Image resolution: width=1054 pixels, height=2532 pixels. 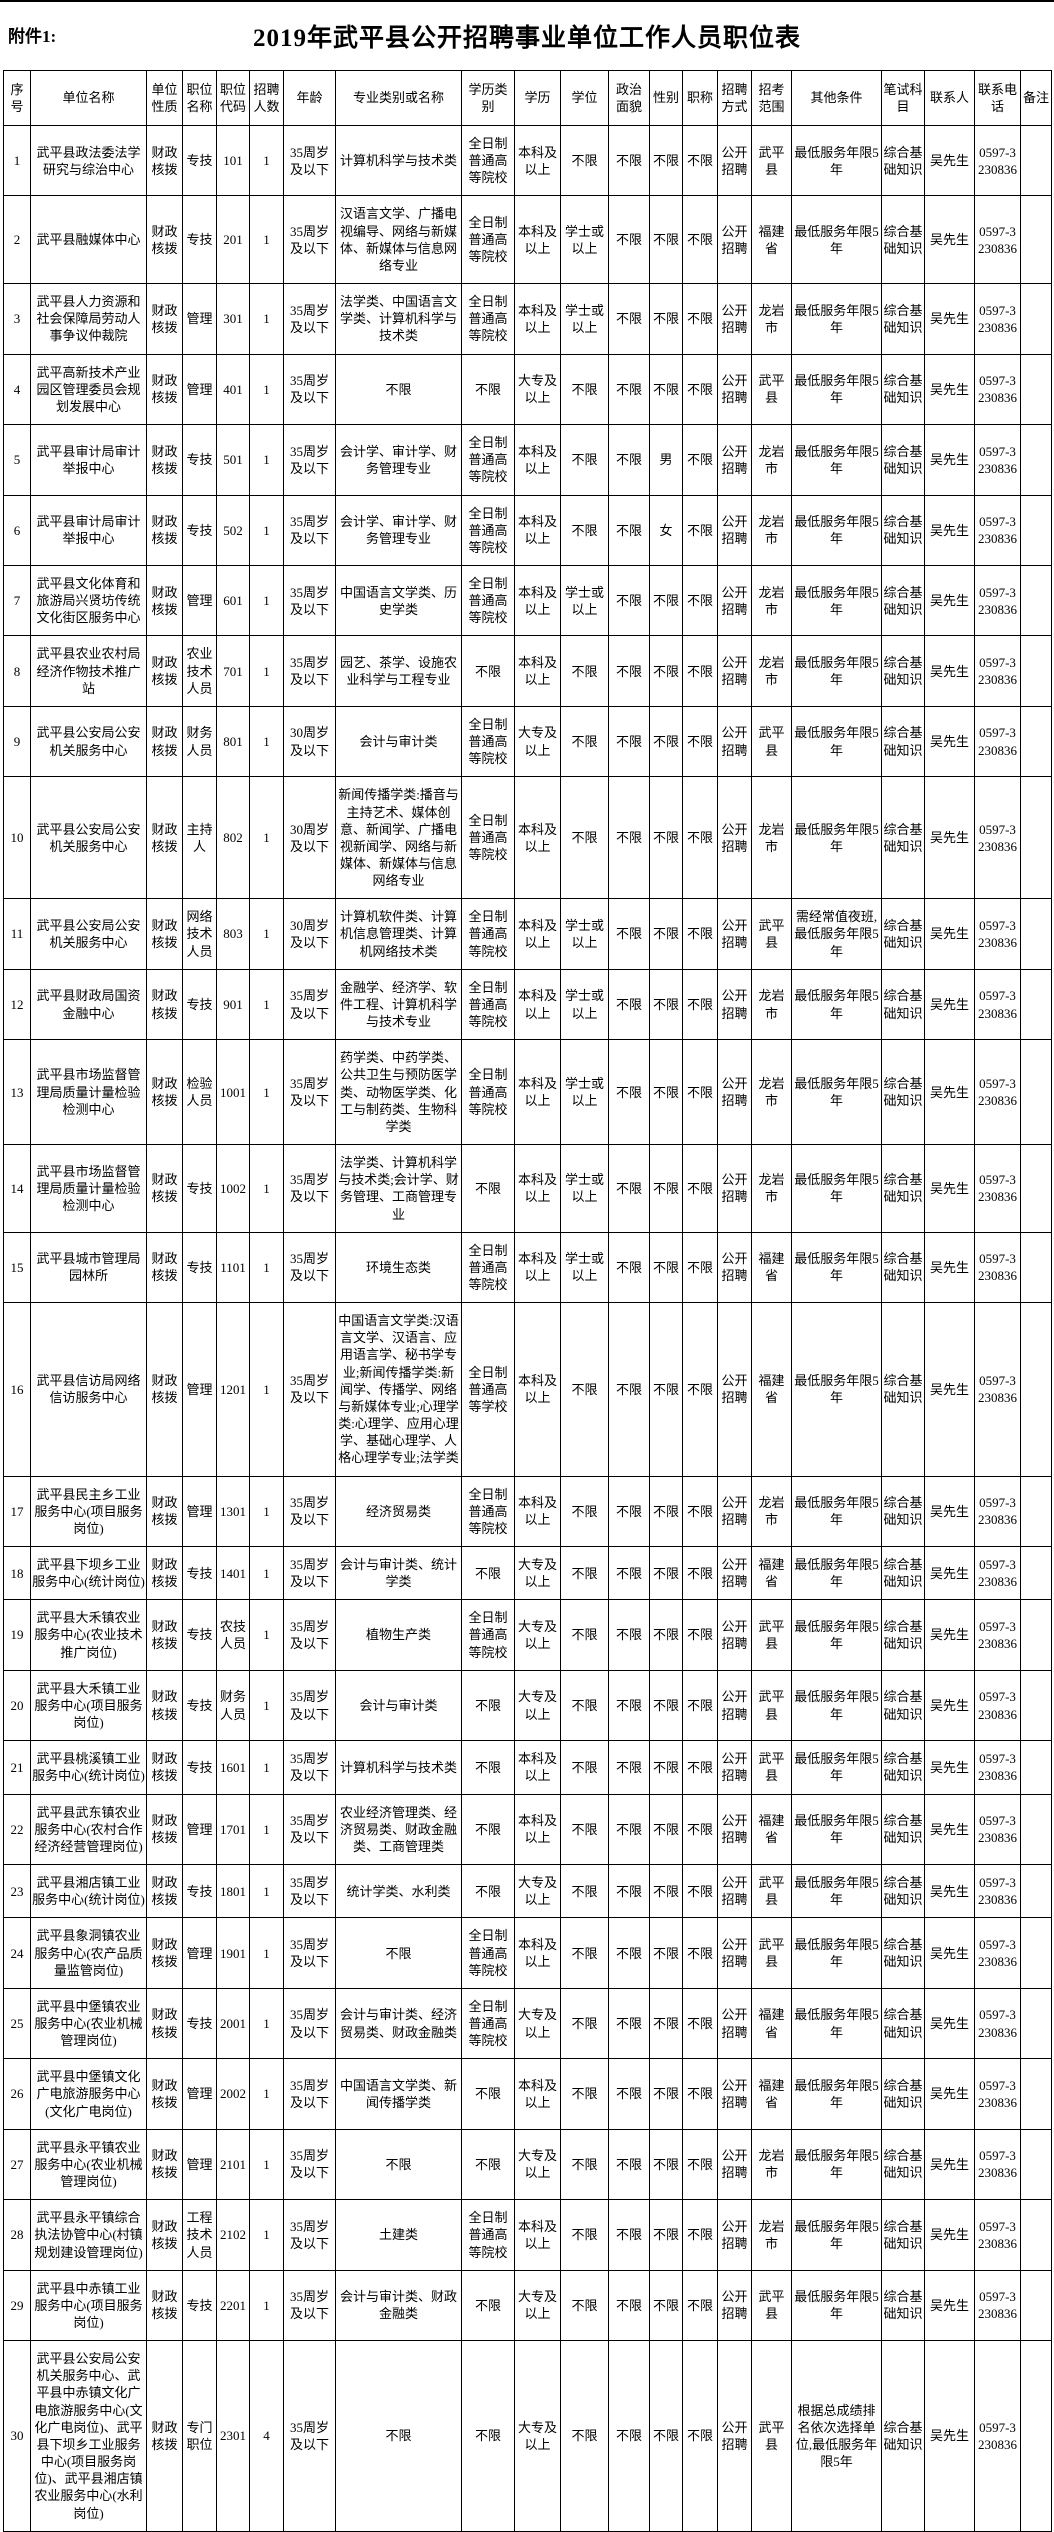 What do you see at coordinates (398, 2305) in the screenshot?
I see `cell: 会计与审计类、财政金融类` at bounding box center [398, 2305].